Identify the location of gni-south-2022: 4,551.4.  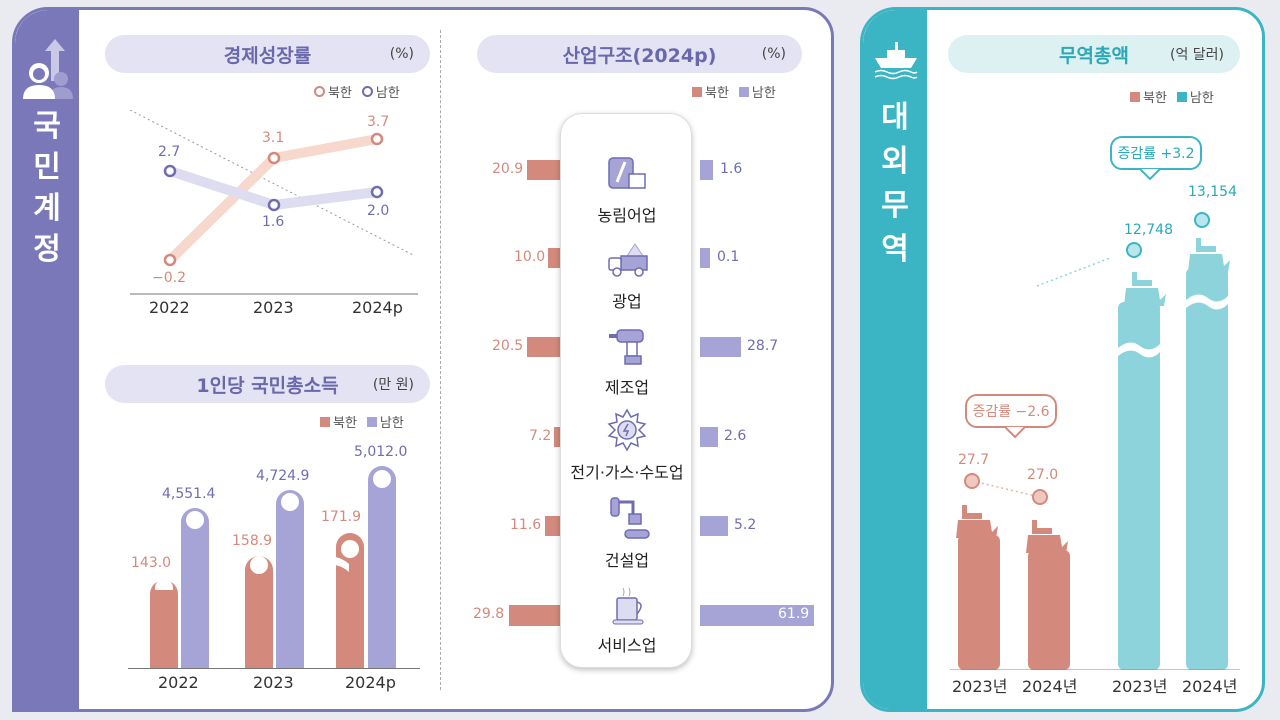
(189, 494).